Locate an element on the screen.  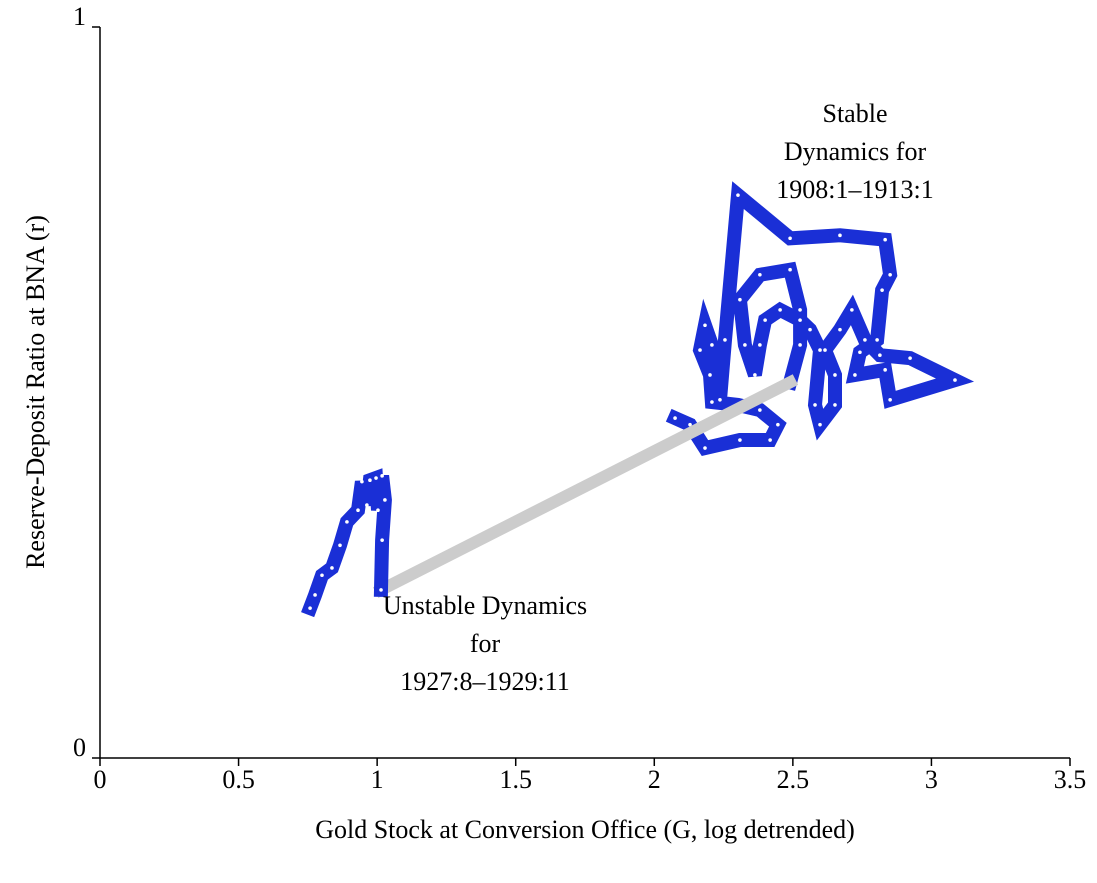
annotation: 1908:1–1913:1 is located at coordinates (854, 189).